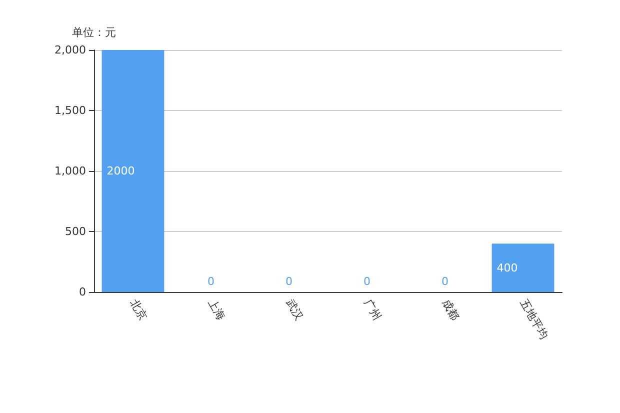 This screenshot has width=620, height=413. I want to click on y-axis-title: 单位：元, so click(94, 32).